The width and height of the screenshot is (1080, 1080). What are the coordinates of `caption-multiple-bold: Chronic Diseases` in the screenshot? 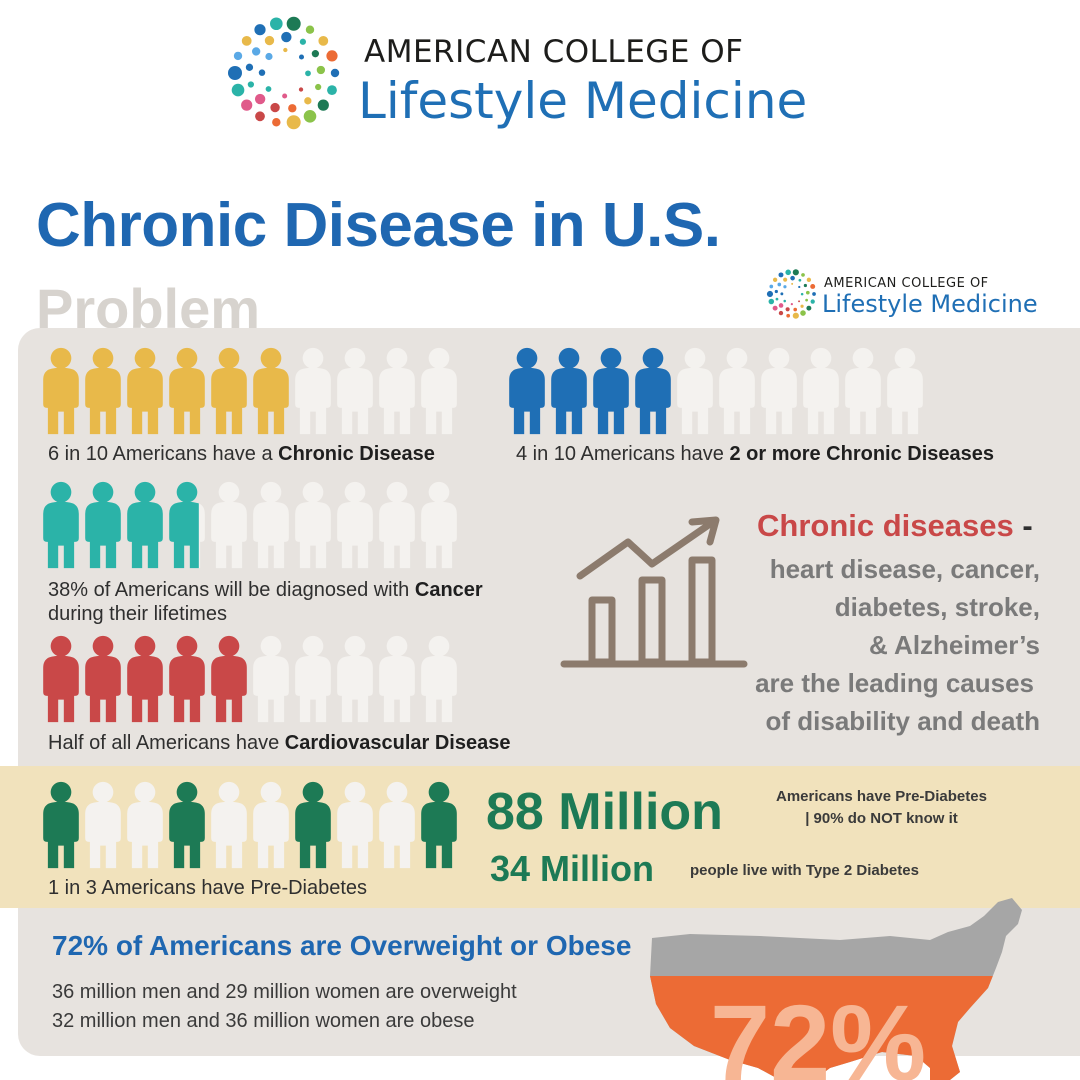 It's located at (907, 454).